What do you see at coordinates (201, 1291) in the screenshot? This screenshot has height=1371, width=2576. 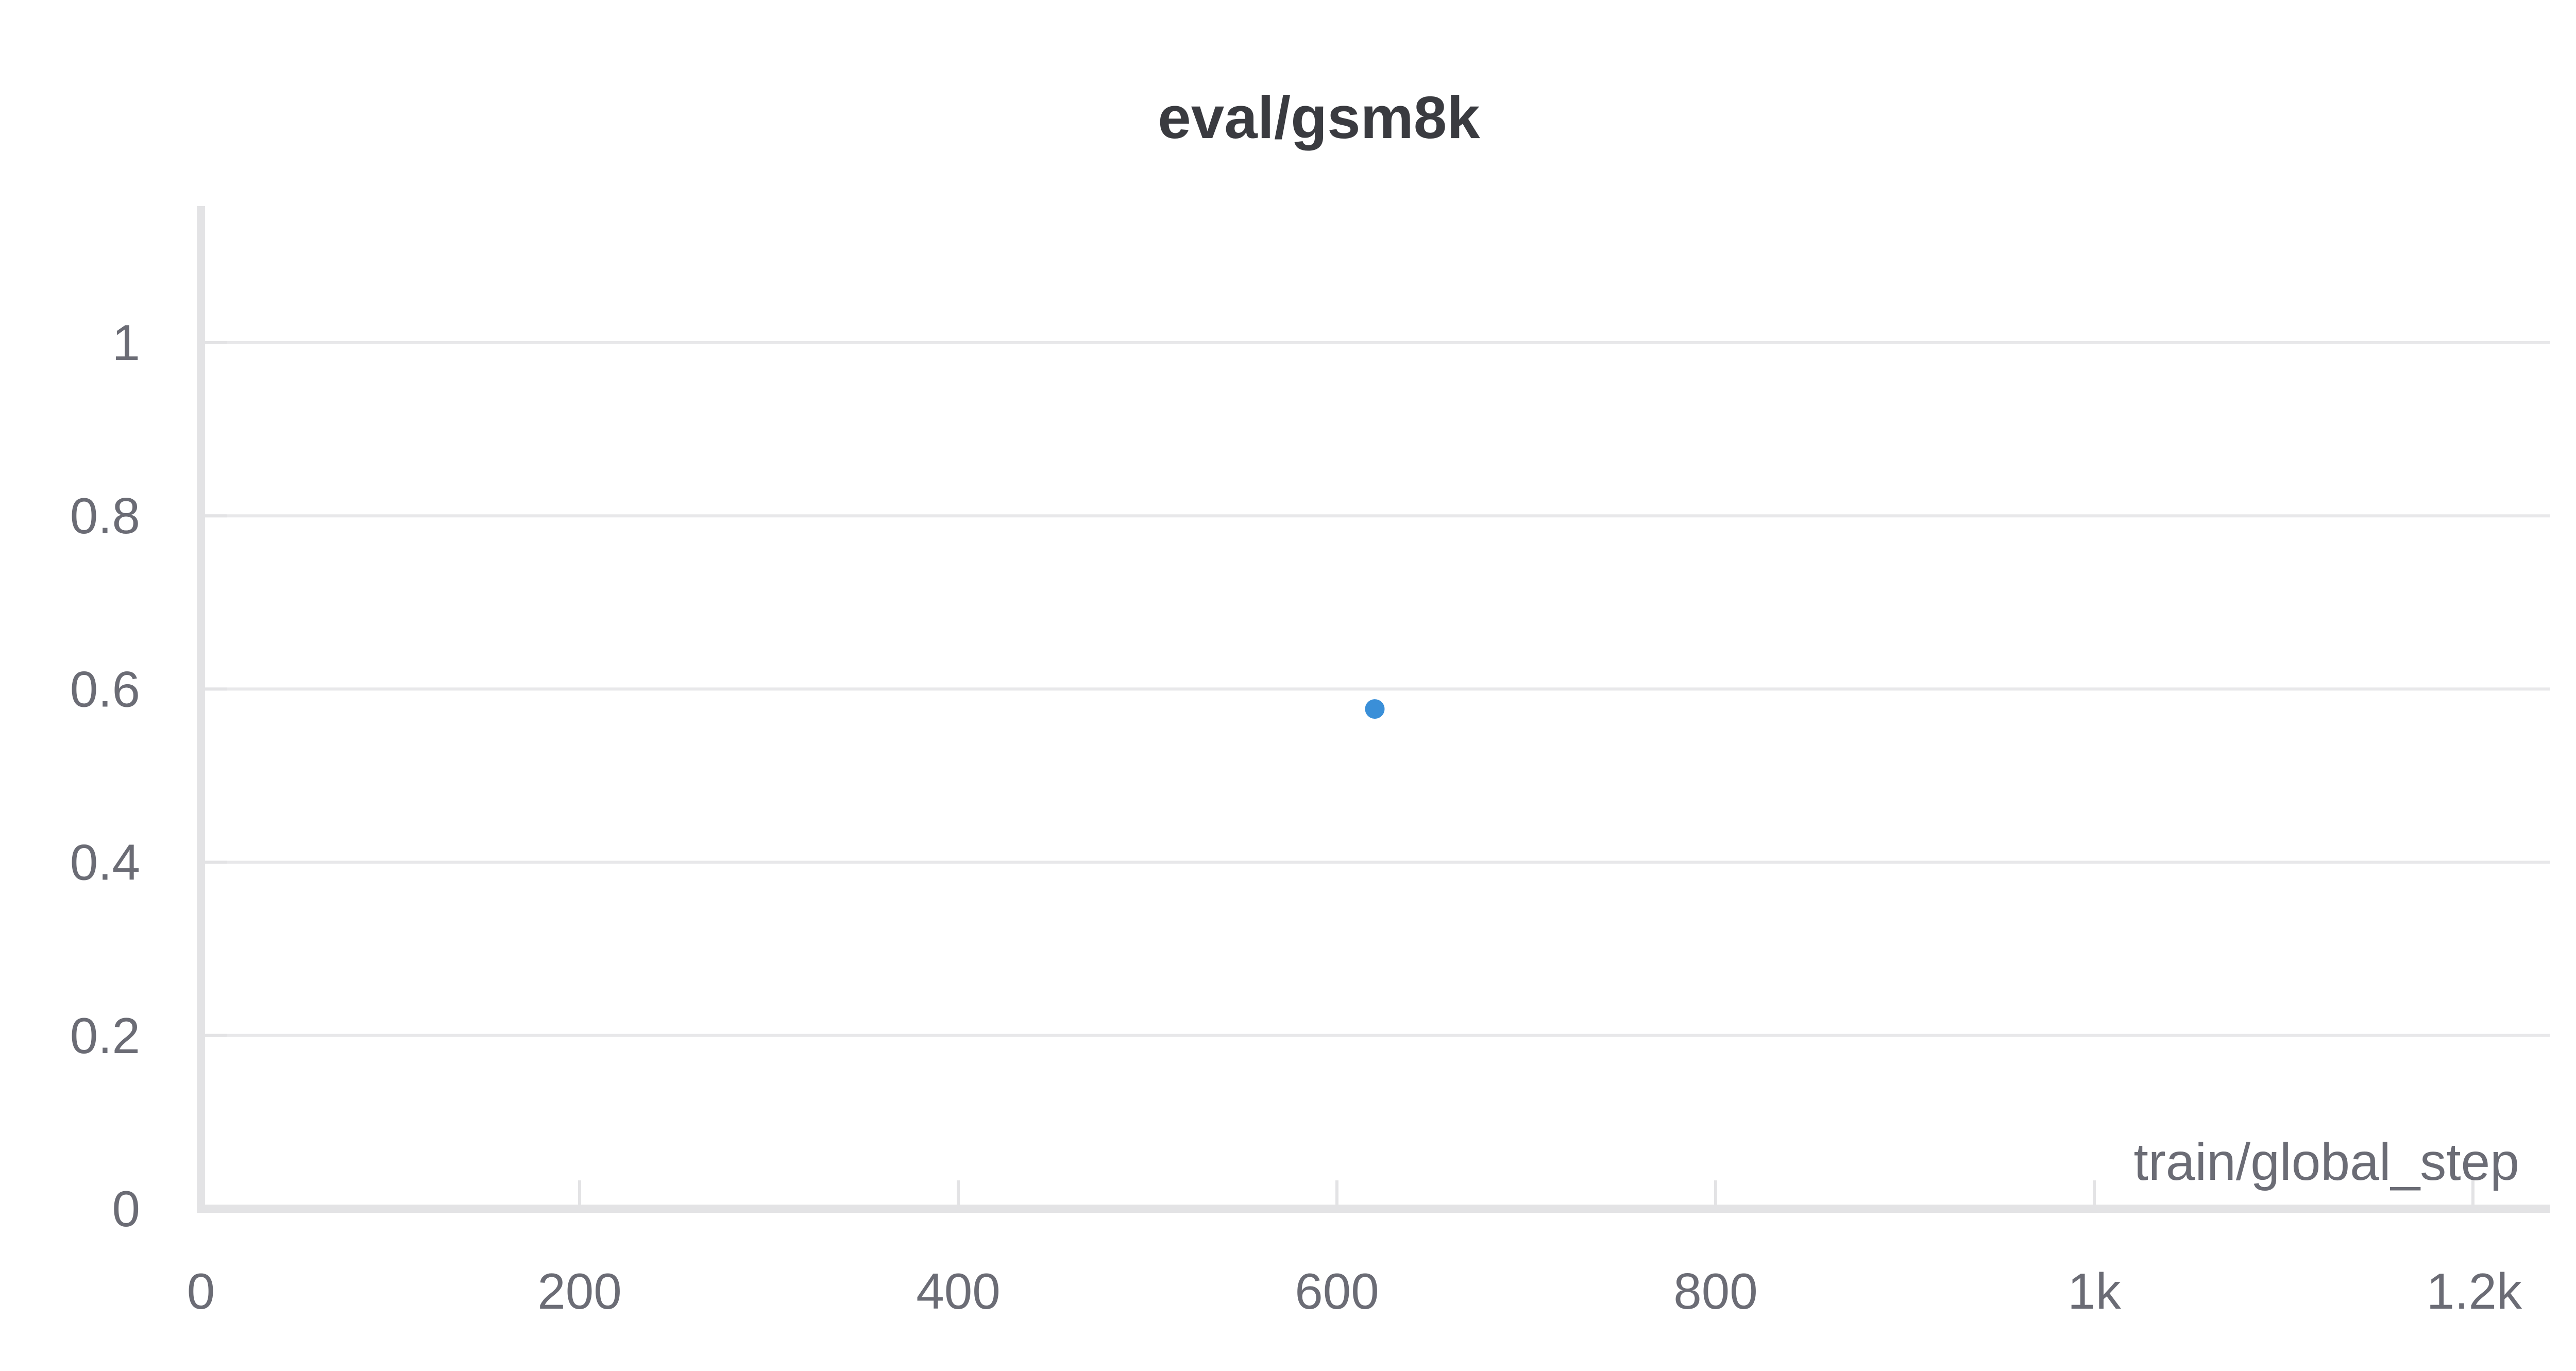 I see `x-tick-label: 0` at bounding box center [201, 1291].